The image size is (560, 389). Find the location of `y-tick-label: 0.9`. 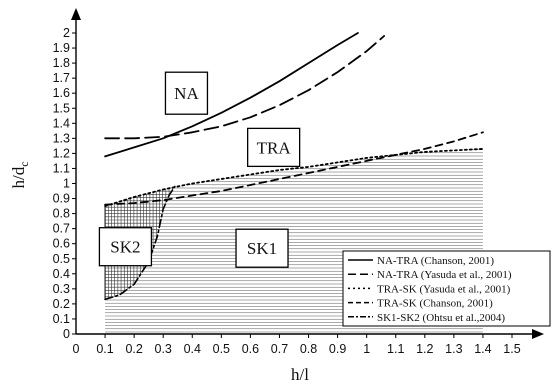

y-tick-label: 0.9 is located at coordinates (61, 199).